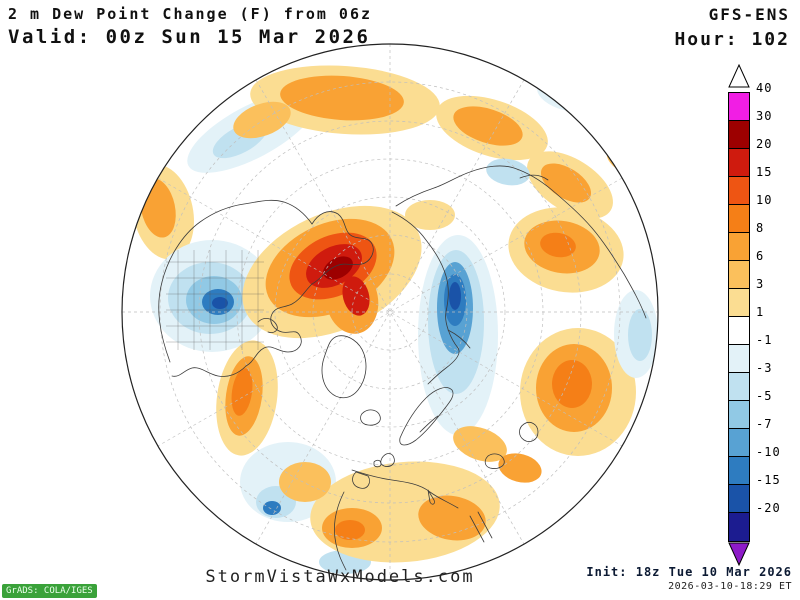 This screenshot has width=800, height=600. Describe the element at coordinates (49, 591) in the screenshot. I see `grads-credit: GrADS: COLA/IGES` at that location.